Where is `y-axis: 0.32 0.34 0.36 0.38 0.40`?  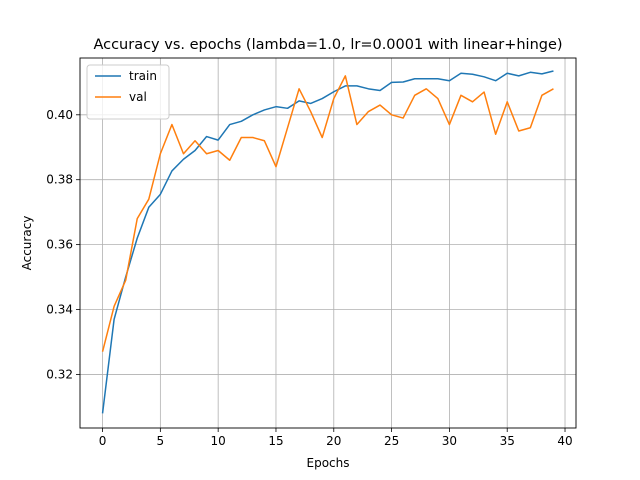 y-axis: 0.32 0.34 0.36 0.38 0.40 is located at coordinates (63, 244).